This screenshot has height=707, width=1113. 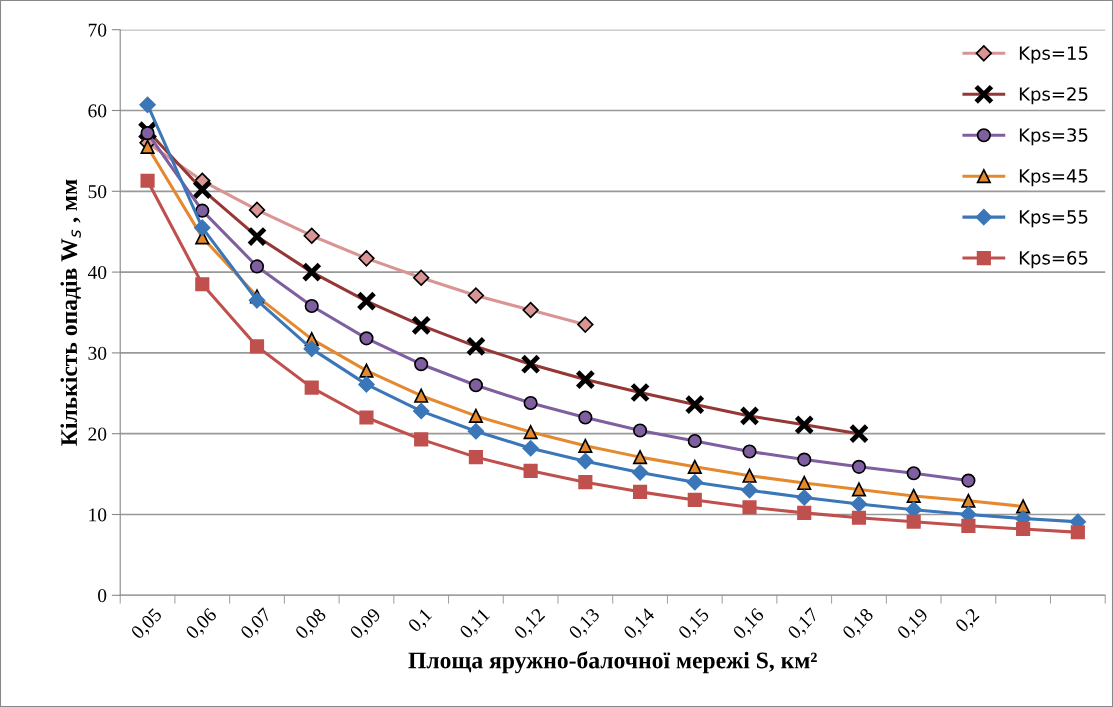 What do you see at coordinates (1053, 55) in the screenshot?
I see `legend-label: Kps=15` at bounding box center [1053, 55].